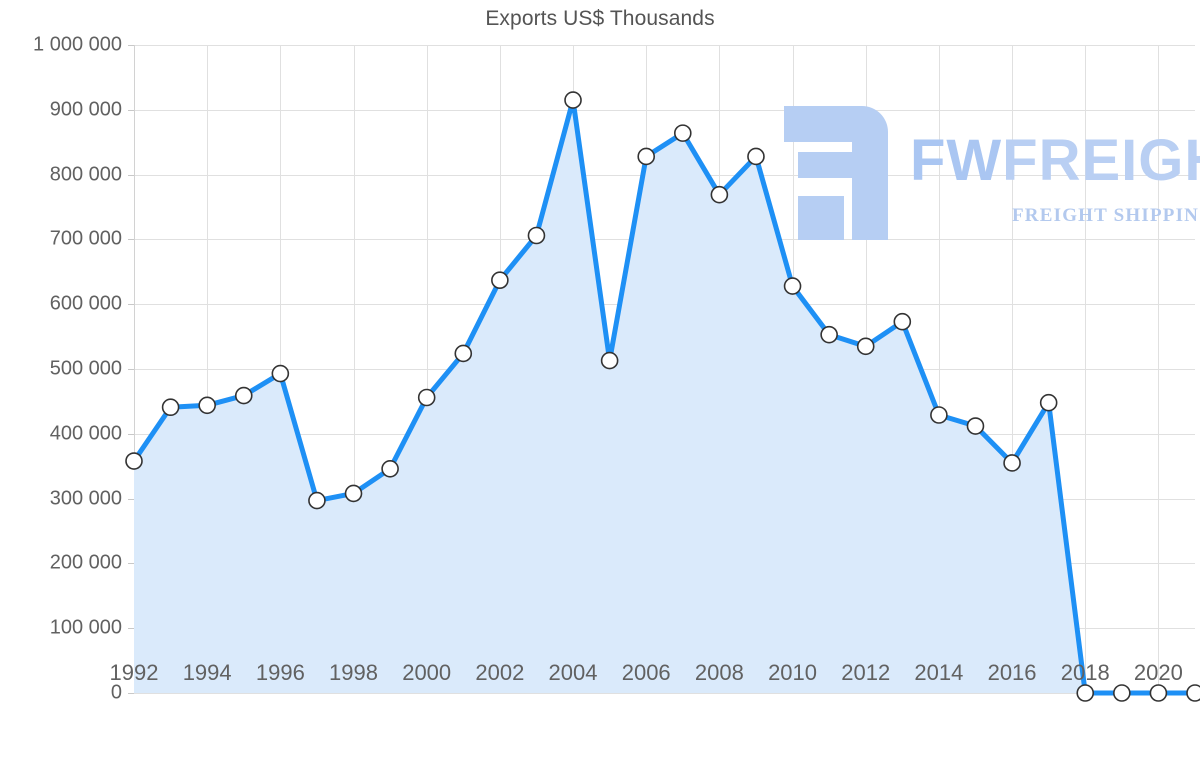 The height and width of the screenshot is (763, 1200). What do you see at coordinates (719, 672) in the screenshot?
I see `x-tick-label: 2008` at bounding box center [719, 672].